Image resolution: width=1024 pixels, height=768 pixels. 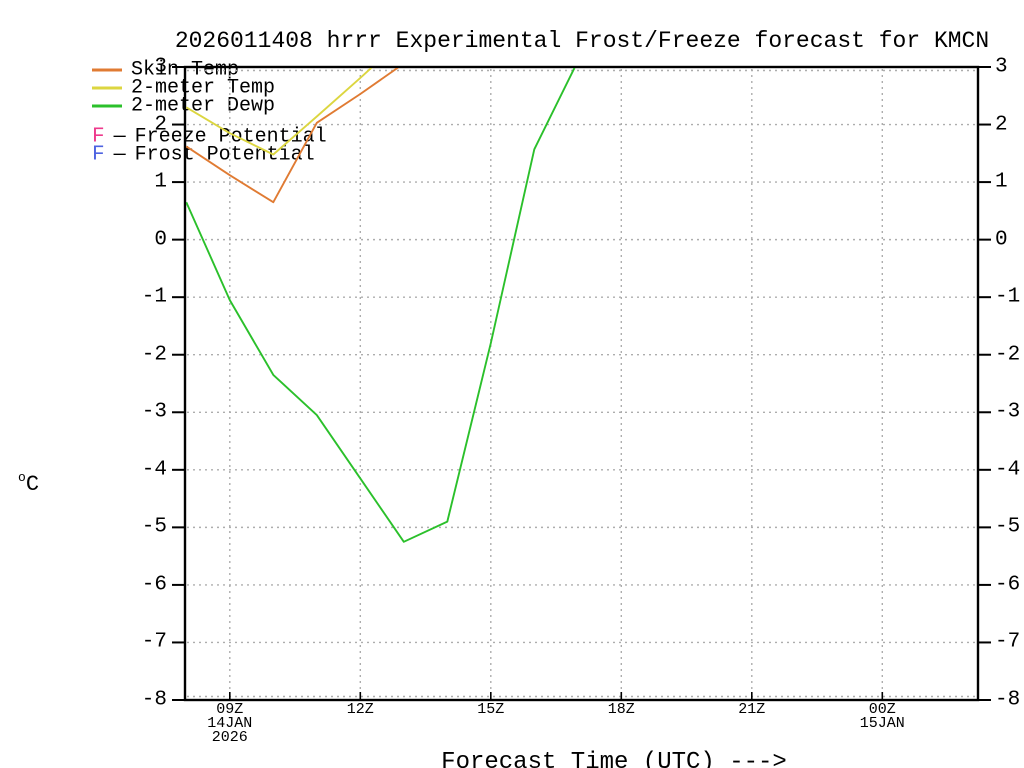 I want to click on unit-letter: C, so click(x=32, y=484).